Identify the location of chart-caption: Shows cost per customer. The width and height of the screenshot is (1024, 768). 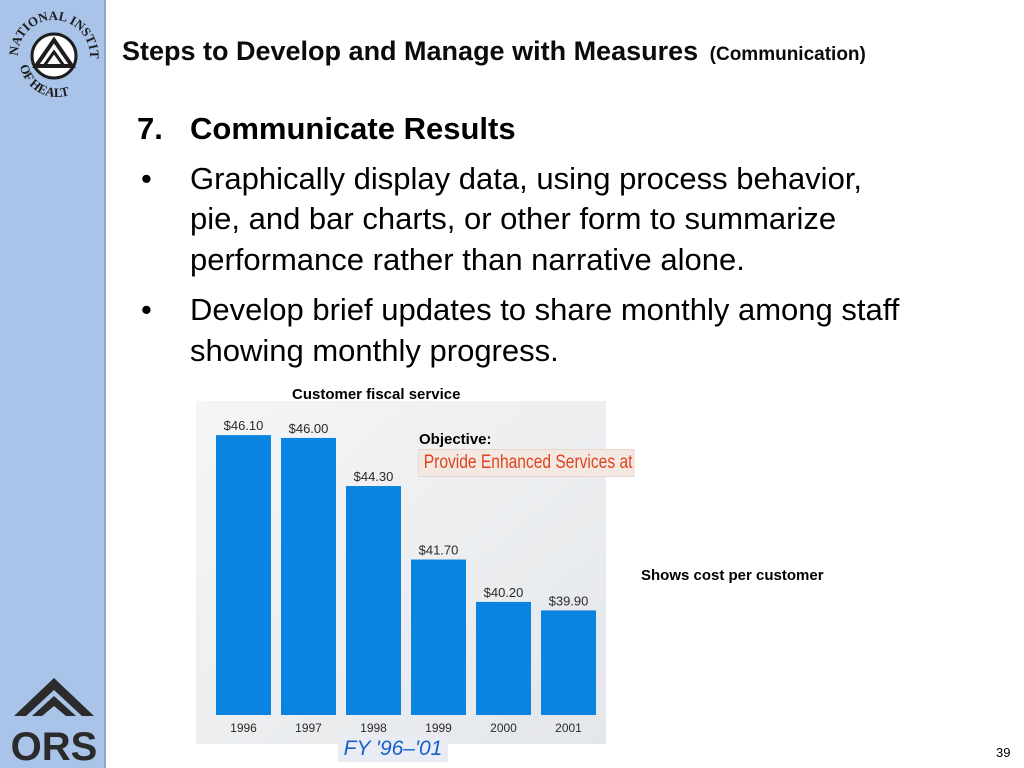
(732, 575).